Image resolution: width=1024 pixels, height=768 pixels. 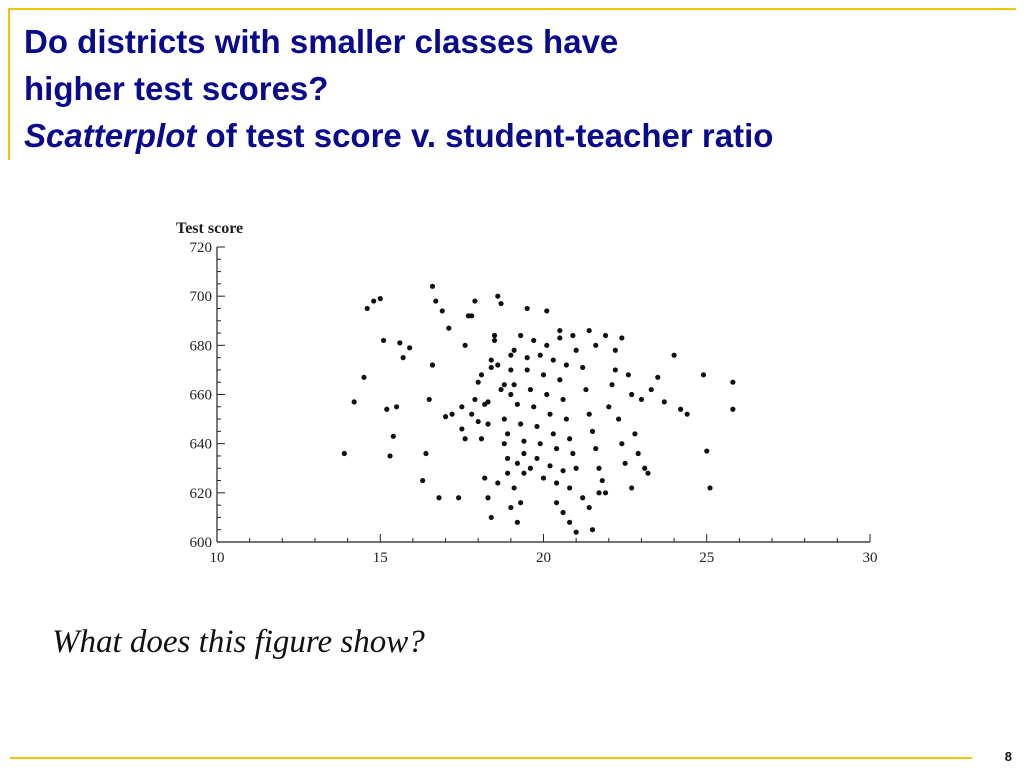 What do you see at coordinates (209, 228) in the screenshot?
I see `y-axis-label: Test score` at bounding box center [209, 228].